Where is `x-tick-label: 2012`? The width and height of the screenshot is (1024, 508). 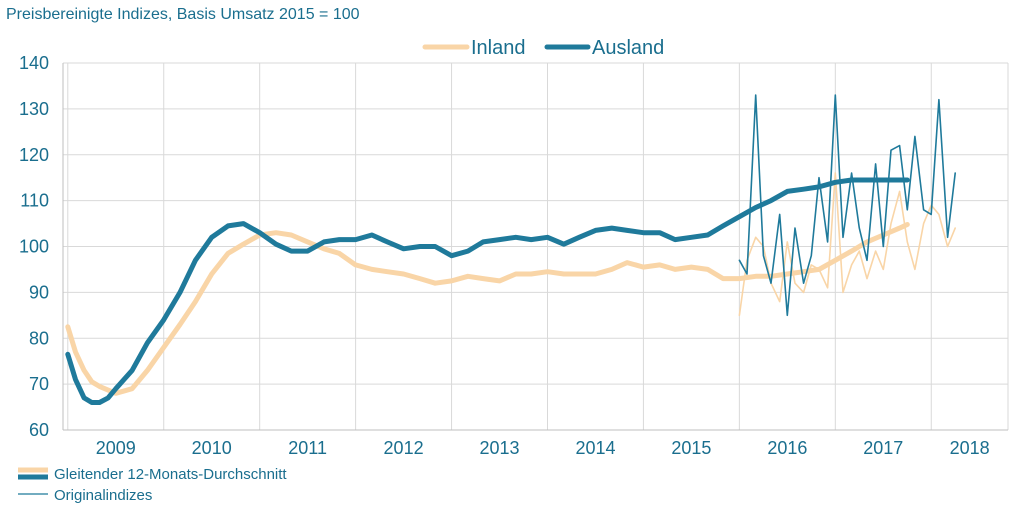
x-tick-label: 2012 is located at coordinates (404, 448).